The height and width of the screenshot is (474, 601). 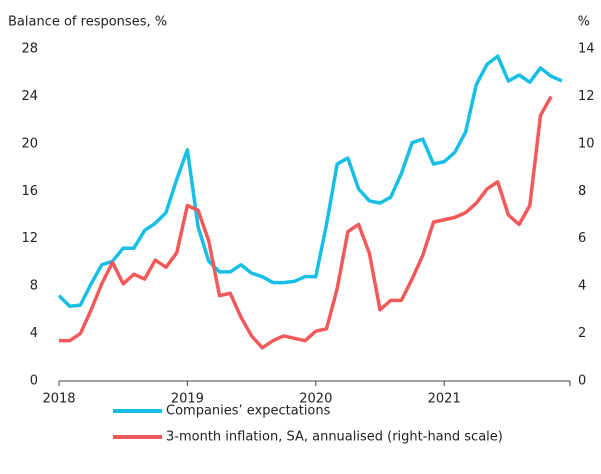 What do you see at coordinates (87, 22) in the screenshot?
I see `y-axis-label: Balance of responses, %` at bounding box center [87, 22].